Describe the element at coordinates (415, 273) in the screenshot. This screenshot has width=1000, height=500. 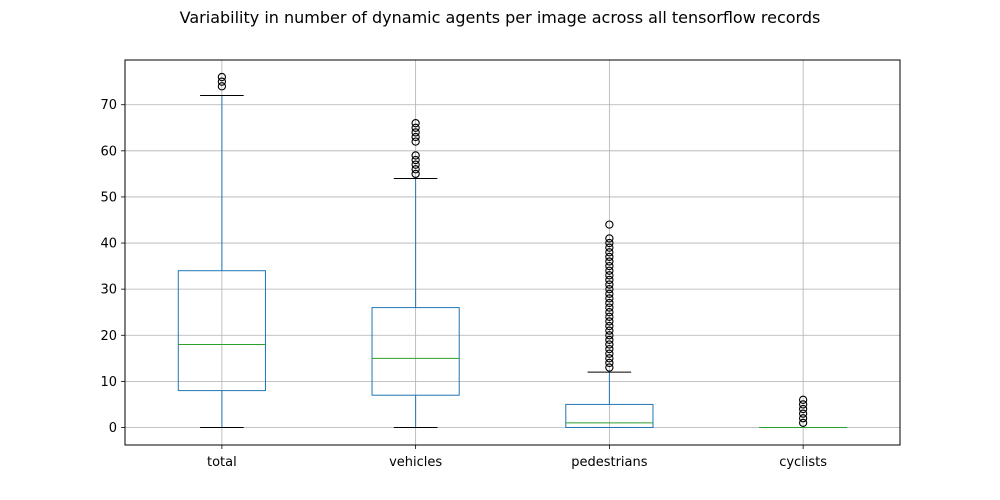
I see `box-vehicles` at that location.